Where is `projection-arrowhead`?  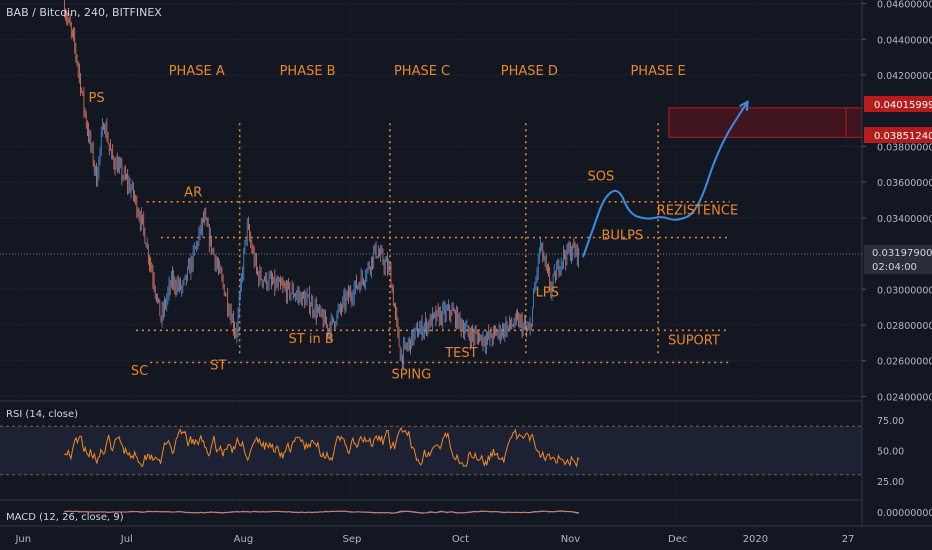
projection-arrowhead is located at coordinates (744, 105).